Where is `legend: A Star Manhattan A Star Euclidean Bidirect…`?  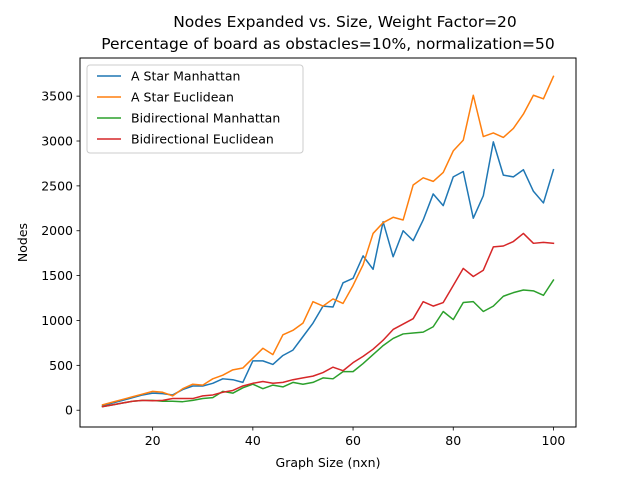 legend: A Star Manhattan A Star Euclidean Bidirect… is located at coordinates (195, 109).